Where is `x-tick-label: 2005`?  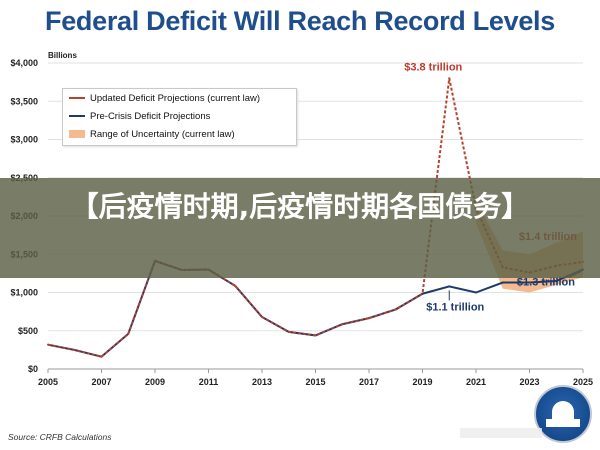 x-tick-label: 2005 is located at coordinates (48, 382).